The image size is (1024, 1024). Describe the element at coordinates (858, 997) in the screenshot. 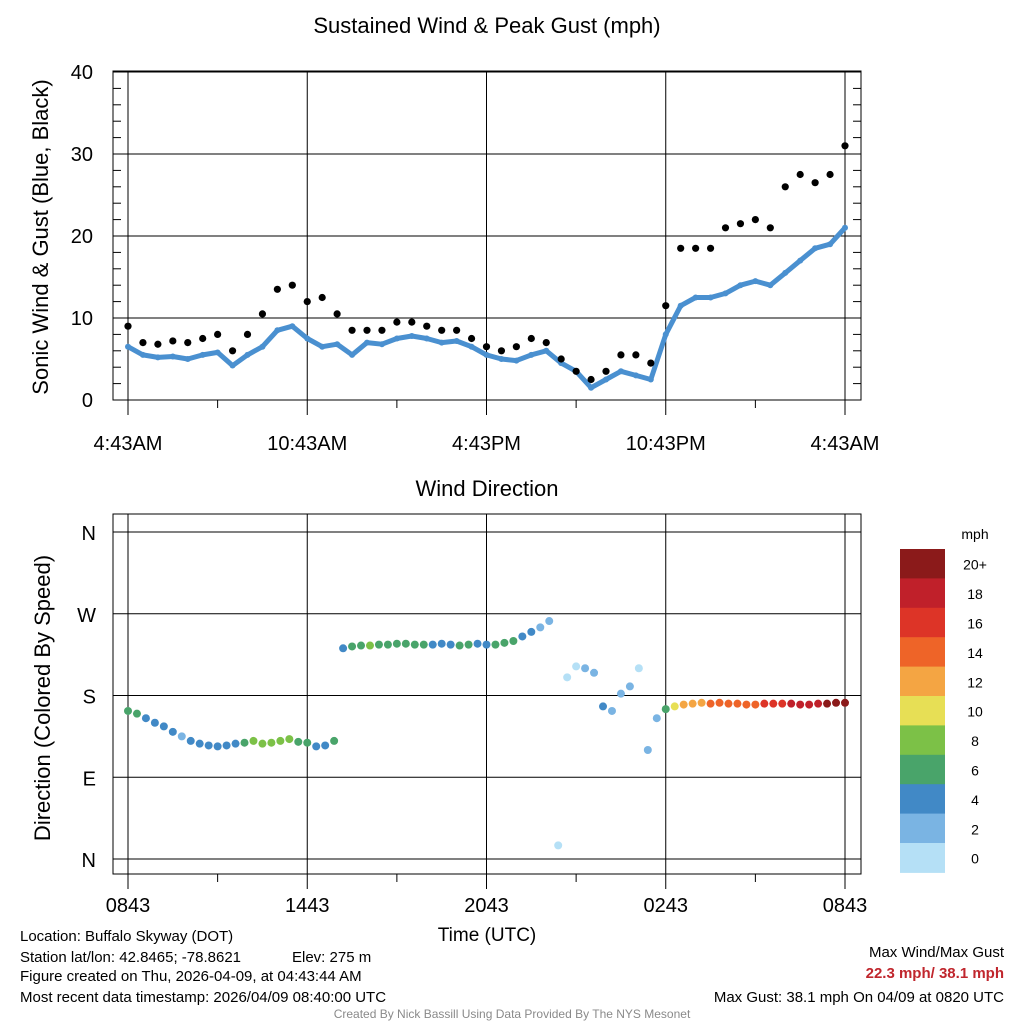

I see `max-gust-time: Max Gust: 38.1 mph On 04/09 at 0820 UTC` at that location.